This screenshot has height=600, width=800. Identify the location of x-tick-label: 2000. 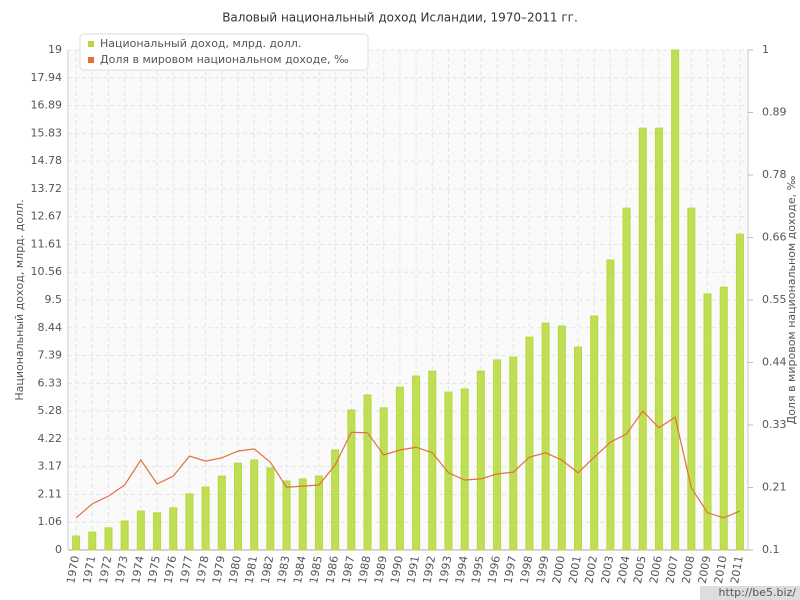
(559, 570).